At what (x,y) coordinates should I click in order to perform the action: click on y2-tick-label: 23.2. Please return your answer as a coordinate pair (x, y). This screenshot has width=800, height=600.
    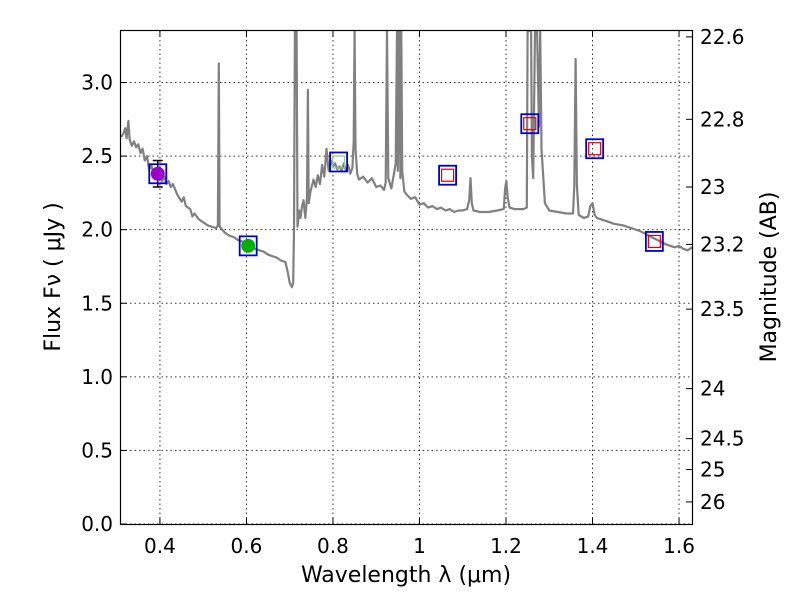
    Looking at the image, I should click on (722, 244).